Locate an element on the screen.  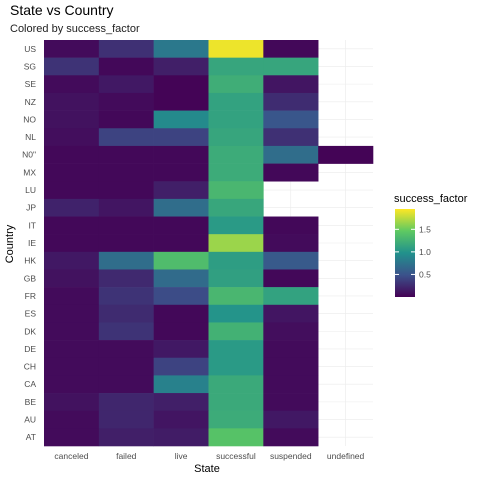
y-tick-label: US is located at coordinates (30, 49).